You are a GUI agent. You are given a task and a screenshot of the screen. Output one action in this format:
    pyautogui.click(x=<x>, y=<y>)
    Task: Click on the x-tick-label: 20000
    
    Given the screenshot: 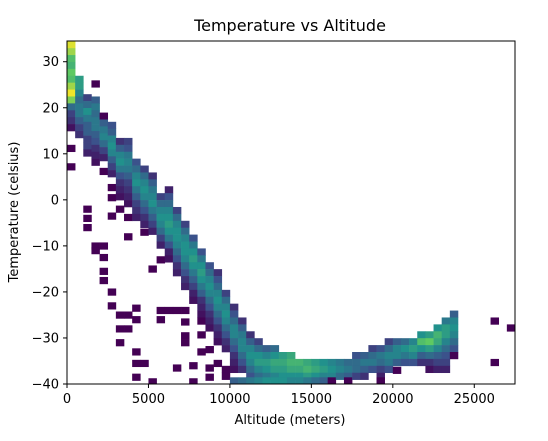 What is the action you would take?
    pyautogui.click(x=392, y=399)
    